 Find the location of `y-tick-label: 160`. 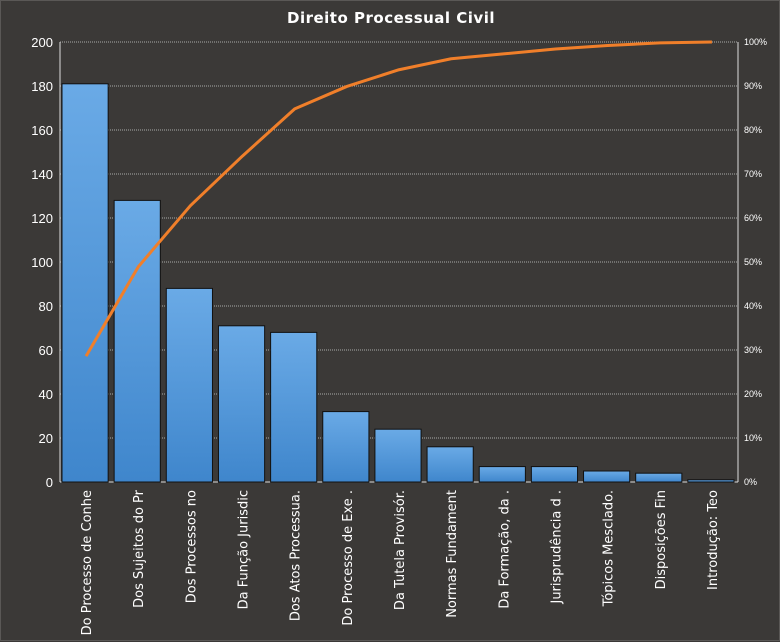

y-tick-label: 160 is located at coordinates (42, 130).